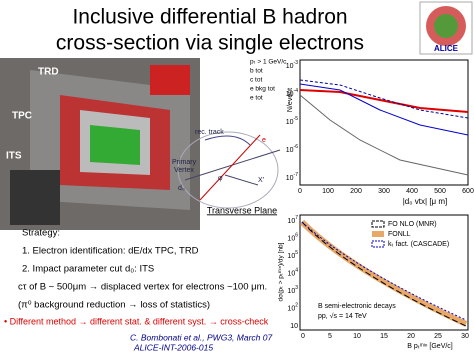  What do you see at coordinates (220, 178) in the screenshot?
I see `diagram-label: φ` at bounding box center [220, 178].